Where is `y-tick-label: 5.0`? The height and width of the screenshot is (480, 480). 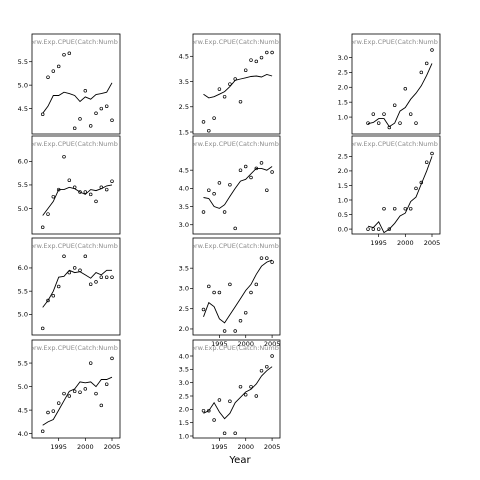
y-tick-label: 5.0 is located at coordinates (23, 209).